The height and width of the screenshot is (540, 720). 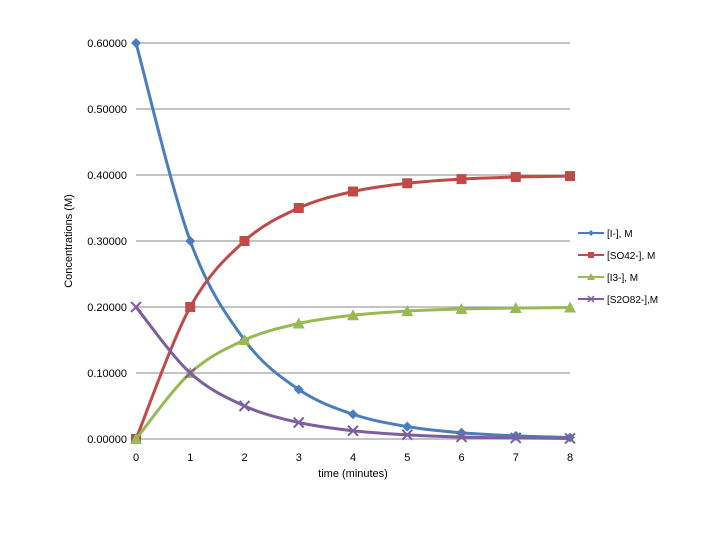 I want to click on y-tick-label: 0.30000, so click(x=107, y=242).